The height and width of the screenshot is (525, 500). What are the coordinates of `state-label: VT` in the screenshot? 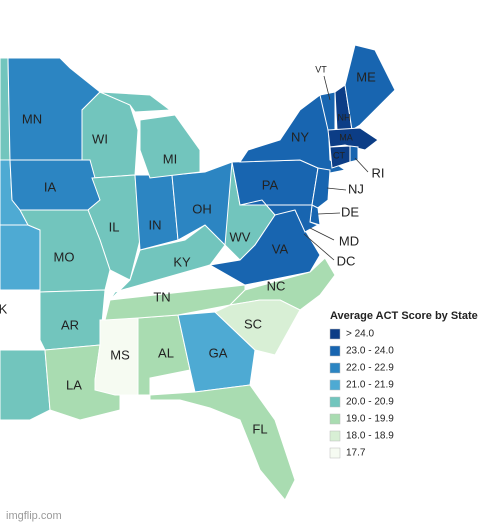 It's located at (321, 69).